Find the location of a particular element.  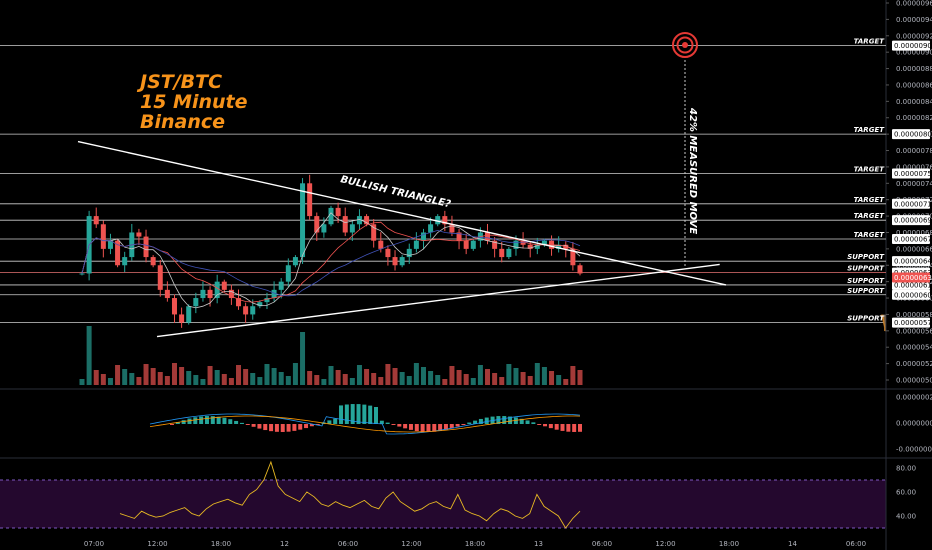

time-axis-label: 14 is located at coordinates (792, 544).